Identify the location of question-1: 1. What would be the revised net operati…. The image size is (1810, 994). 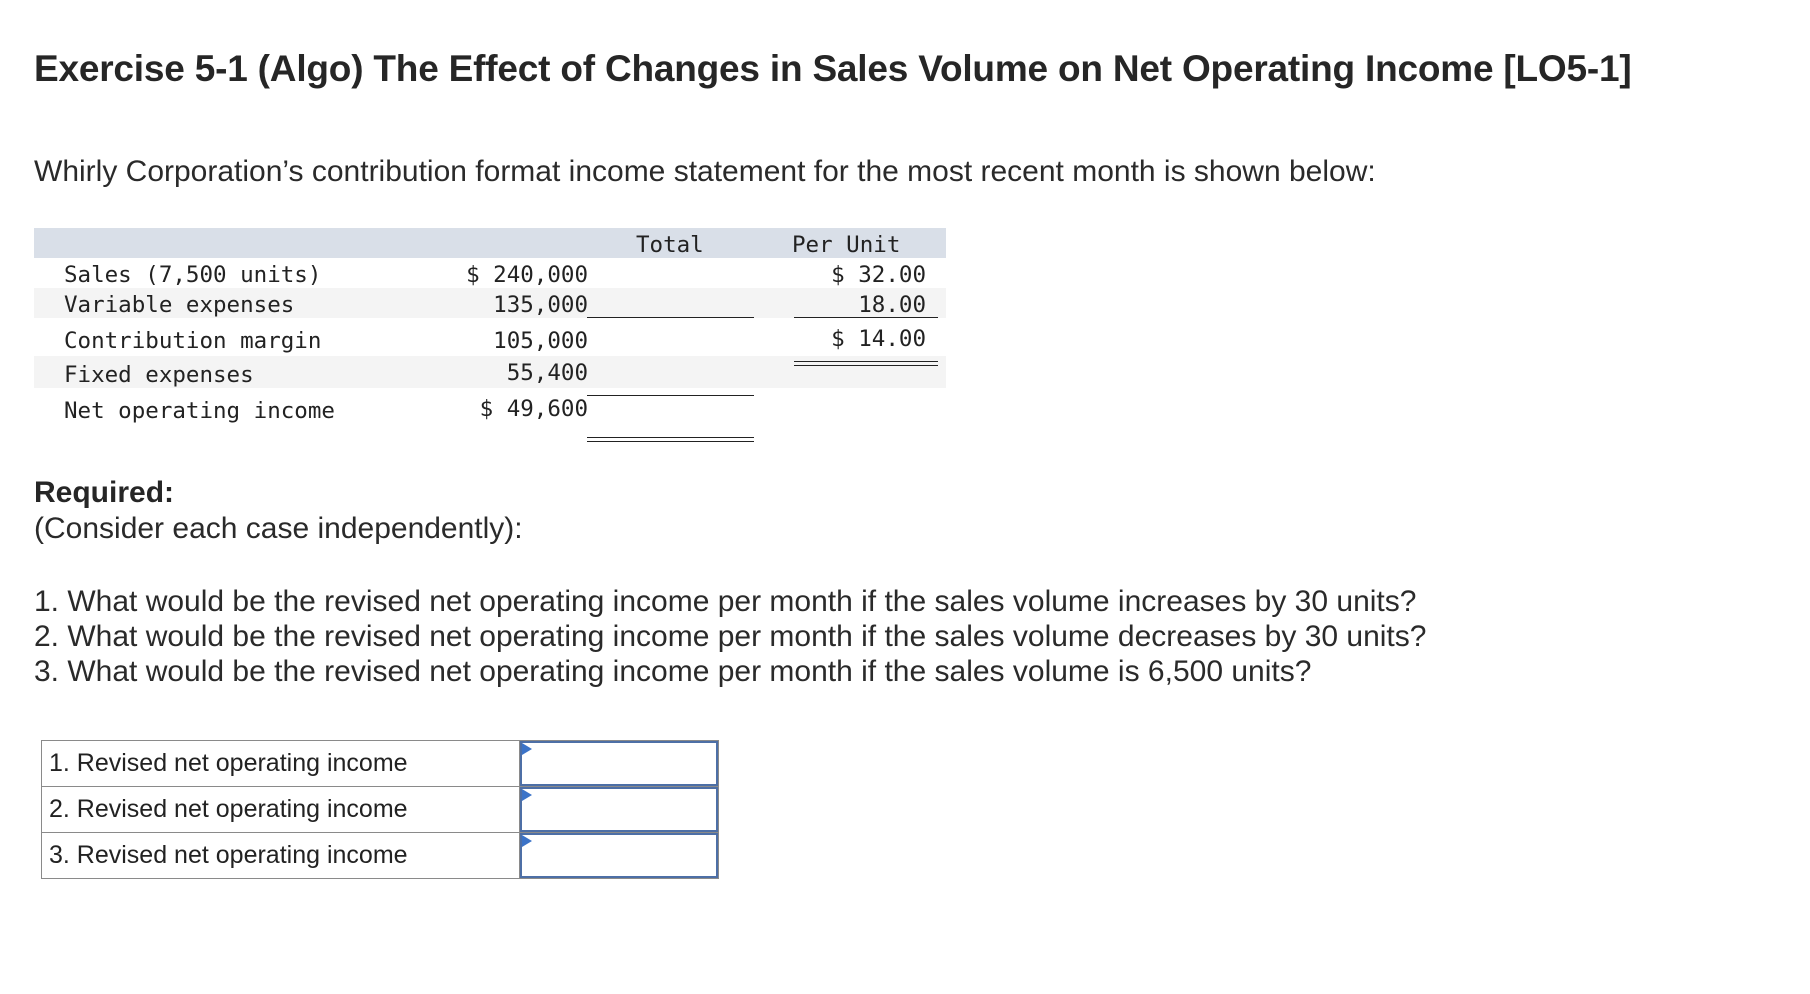
(725, 601).